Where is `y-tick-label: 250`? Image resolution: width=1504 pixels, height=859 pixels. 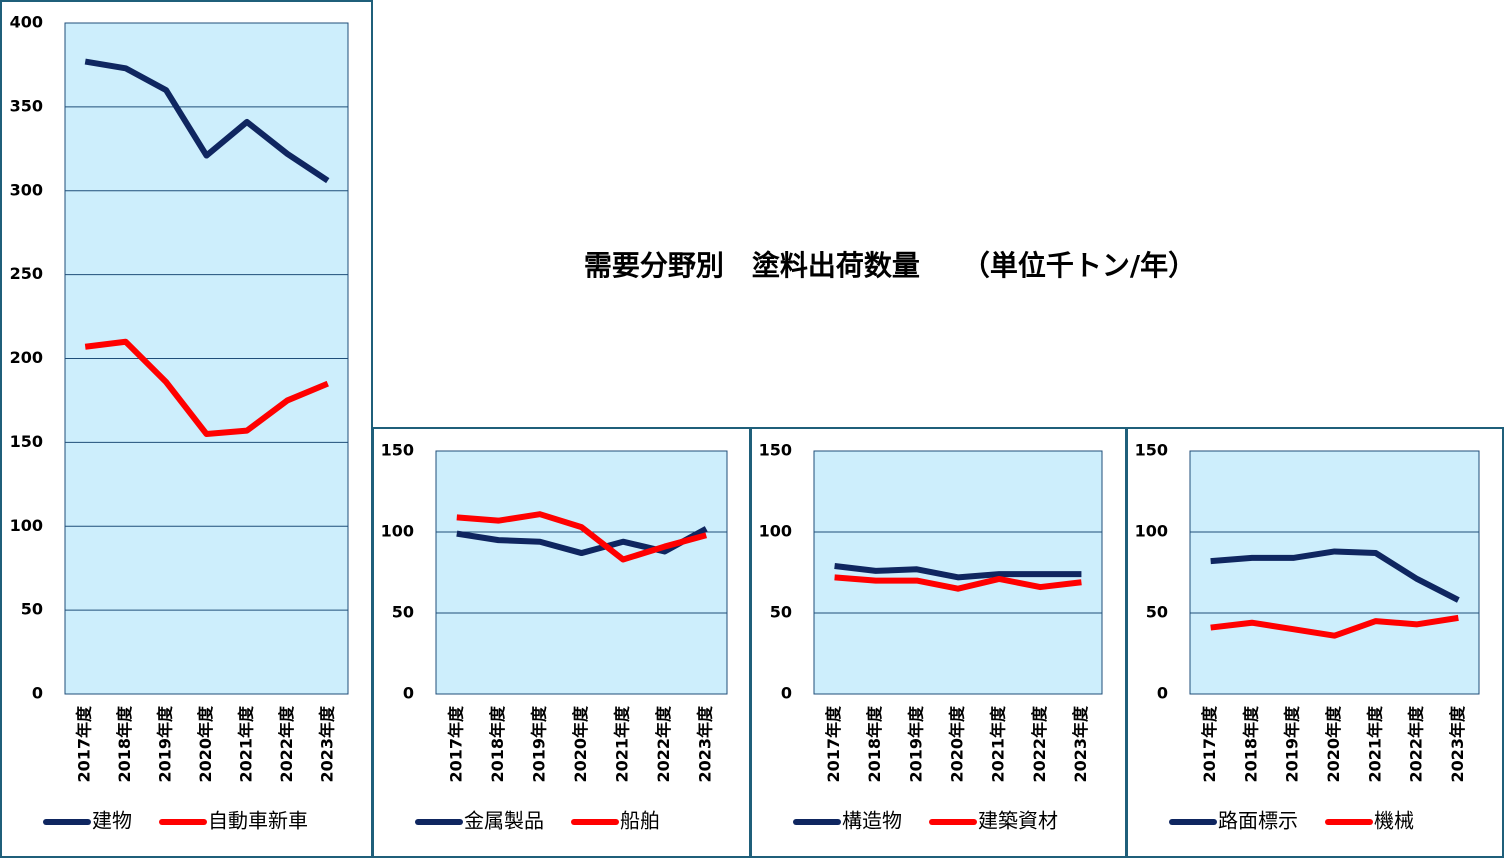 y-tick-label: 250 is located at coordinates (26, 273).